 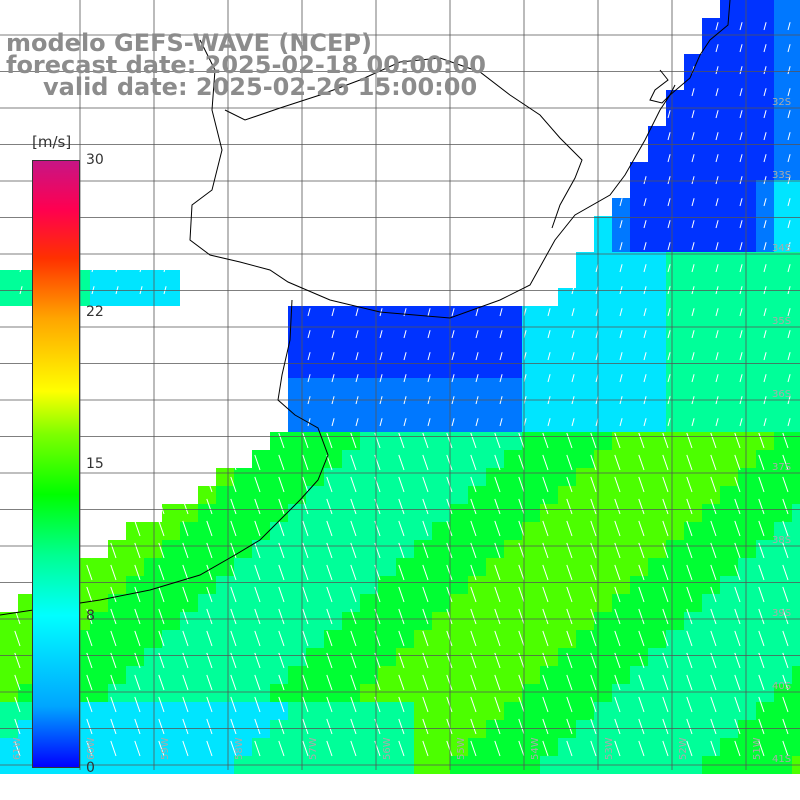 What do you see at coordinates (52, 142) in the screenshot?
I see `colorbar-unit-label: [m/s]` at bounding box center [52, 142].